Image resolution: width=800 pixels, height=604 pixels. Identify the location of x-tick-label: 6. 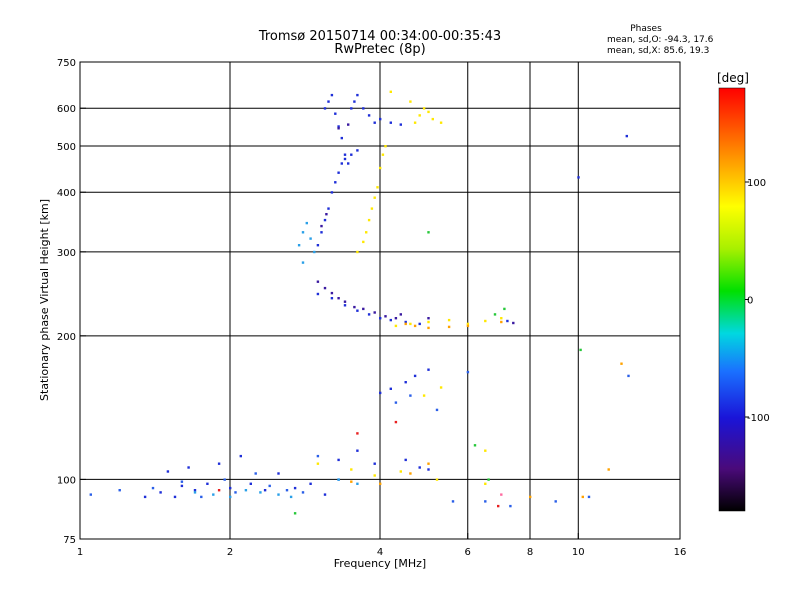
(468, 552).